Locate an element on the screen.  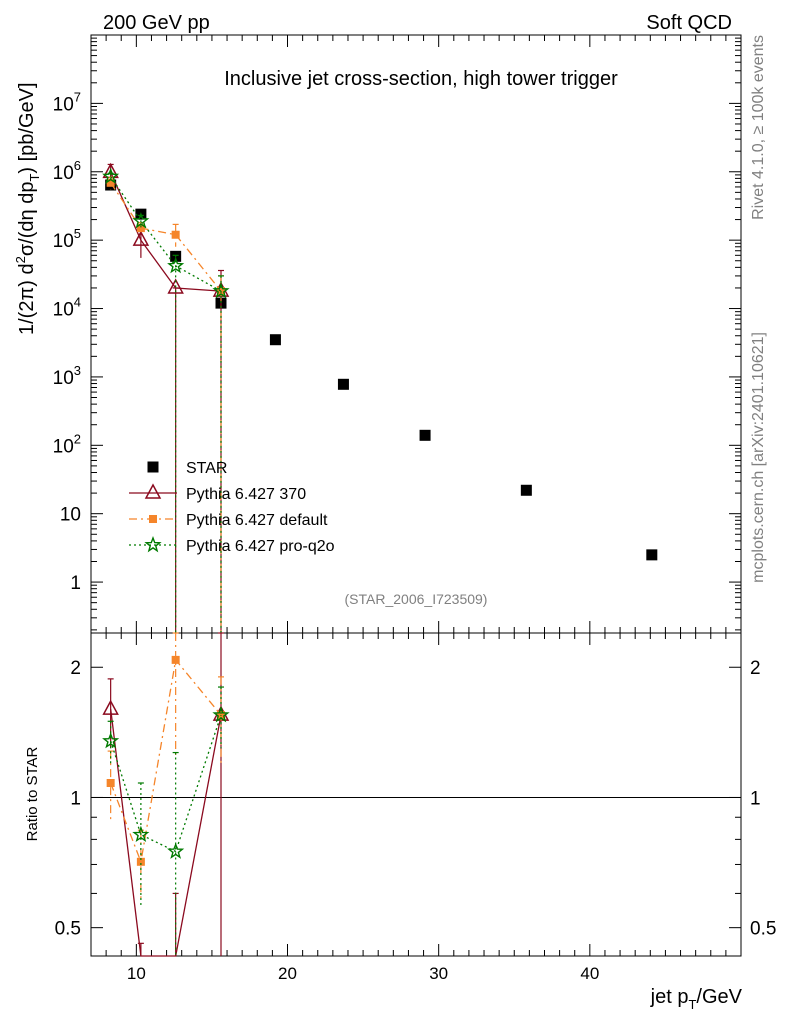
x-tick-label: 30 is located at coordinates (438, 973).